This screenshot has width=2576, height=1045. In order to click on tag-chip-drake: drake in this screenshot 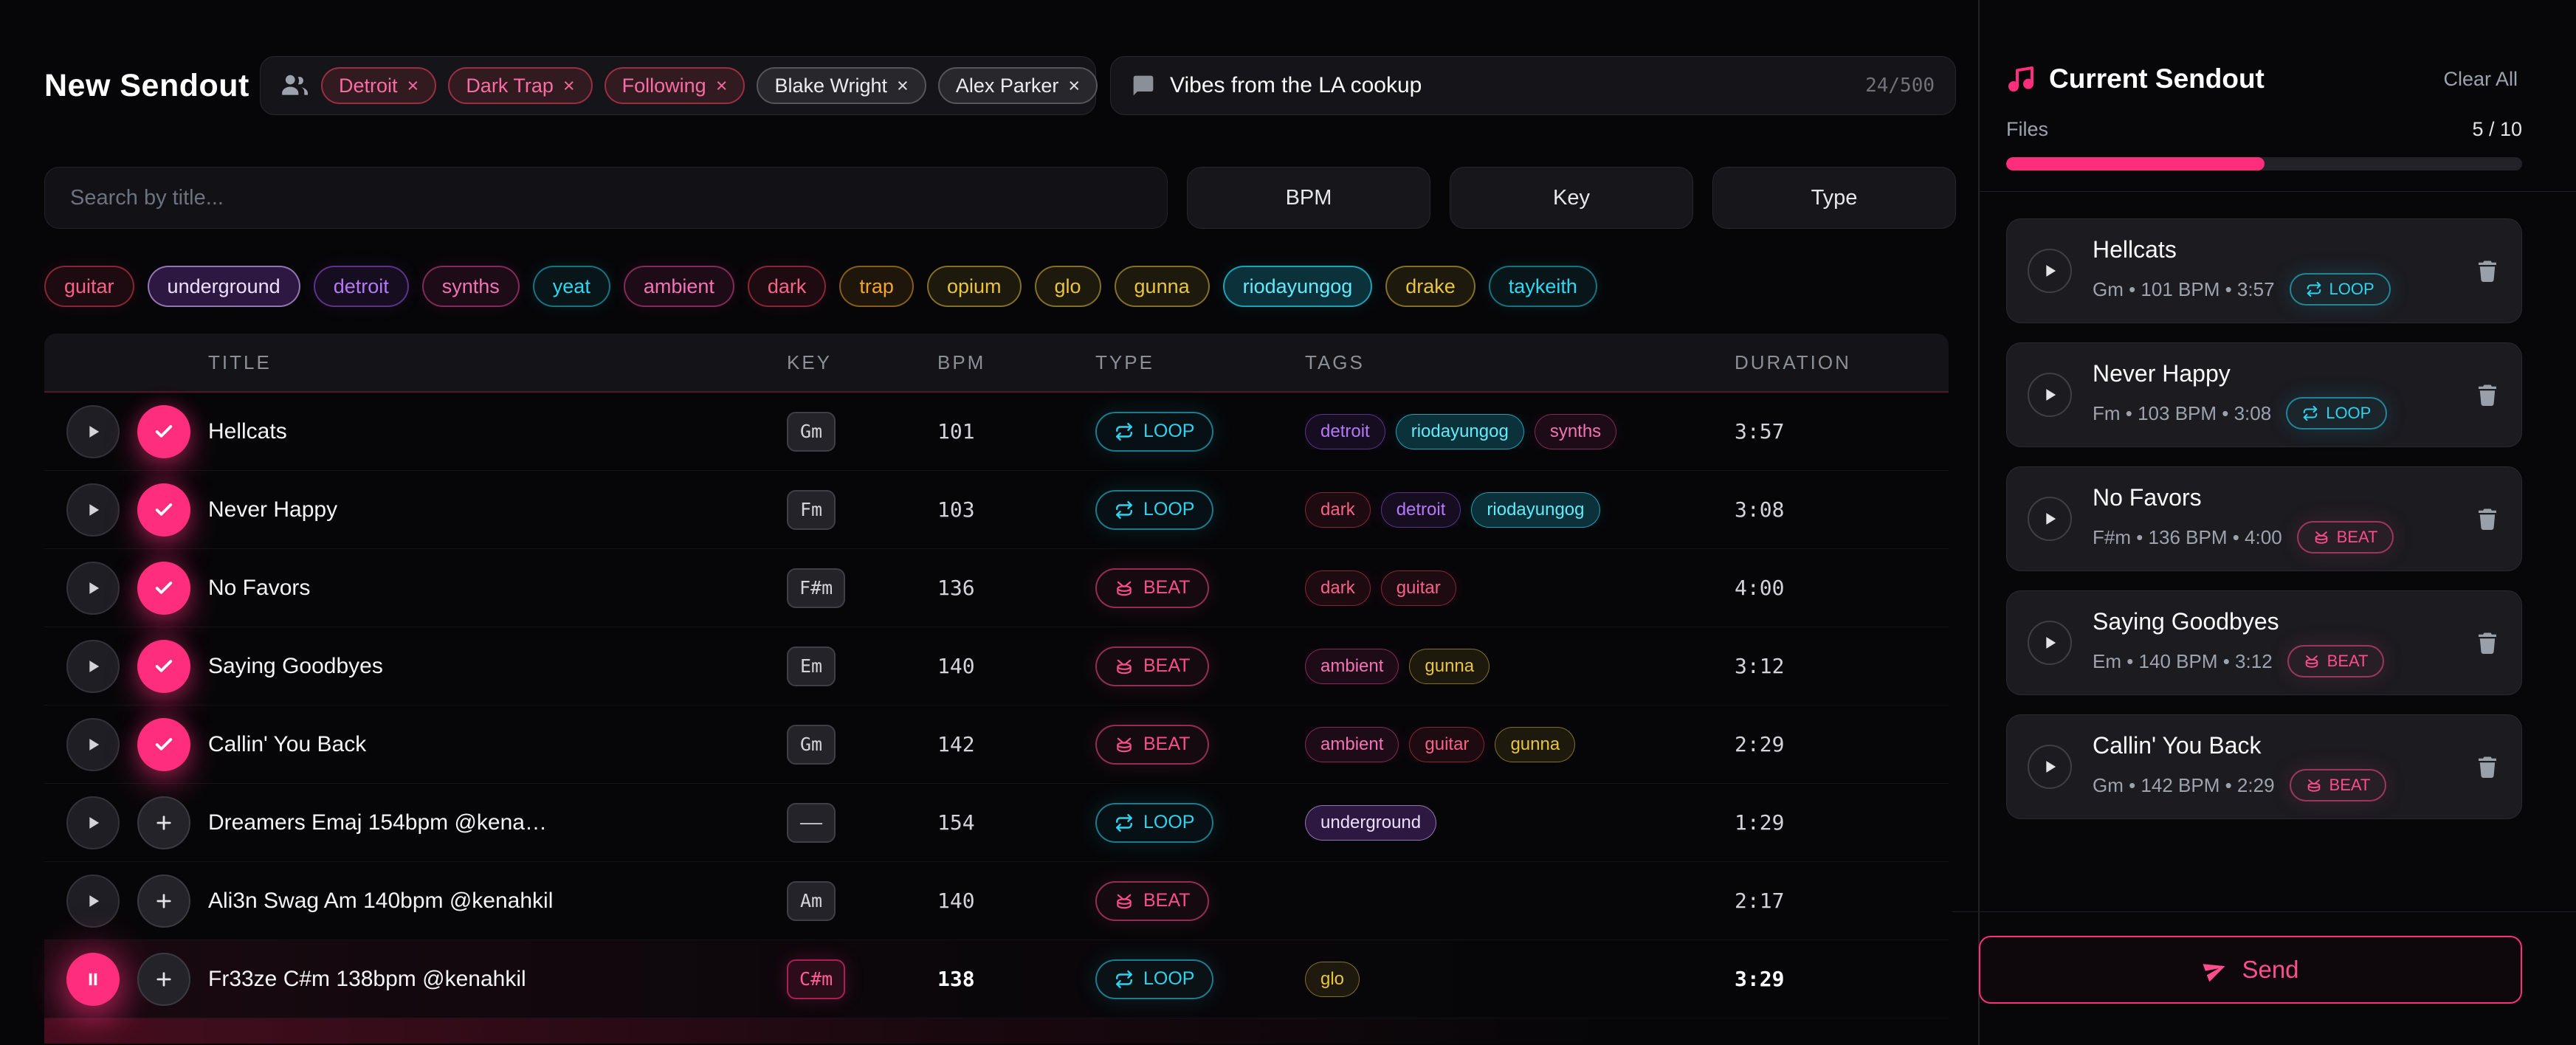, I will do `click(1430, 286)`.